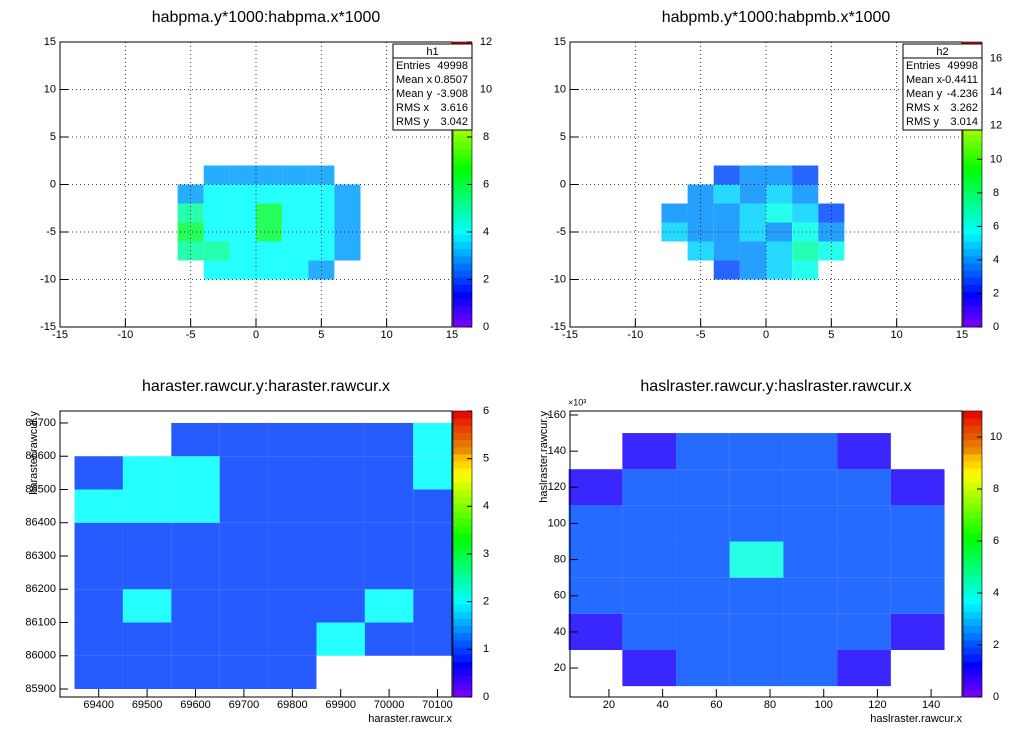 This screenshot has height=740, width=1020. I want to click on chart-title: haraster.rawcur.y:haraster.rawcur.x, so click(266, 386).